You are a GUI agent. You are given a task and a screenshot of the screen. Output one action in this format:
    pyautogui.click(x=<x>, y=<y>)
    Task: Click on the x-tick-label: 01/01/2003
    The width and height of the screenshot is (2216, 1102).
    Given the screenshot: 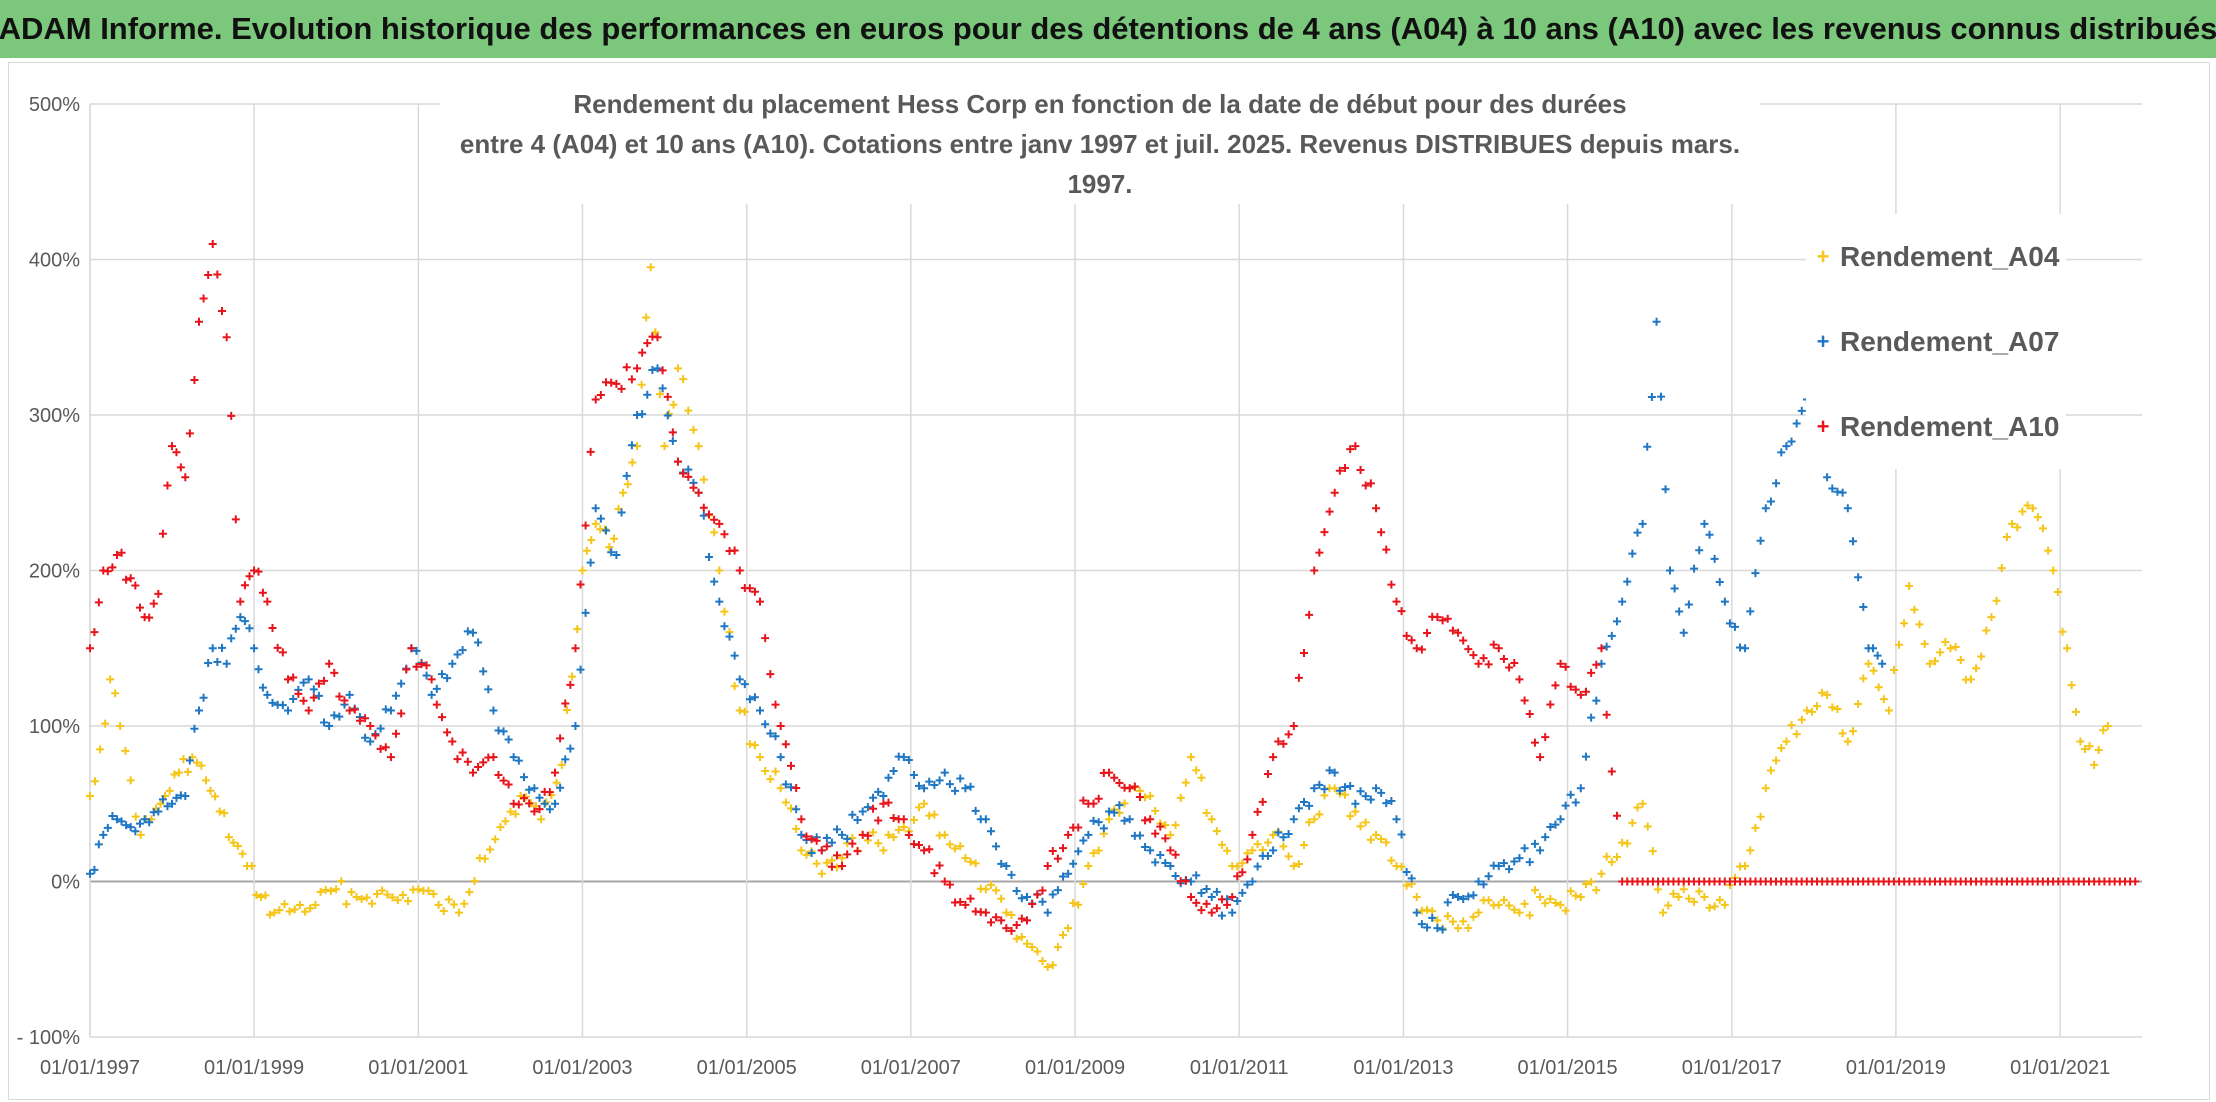 What is the action you would take?
    pyautogui.click(x=582, y=1068)
    